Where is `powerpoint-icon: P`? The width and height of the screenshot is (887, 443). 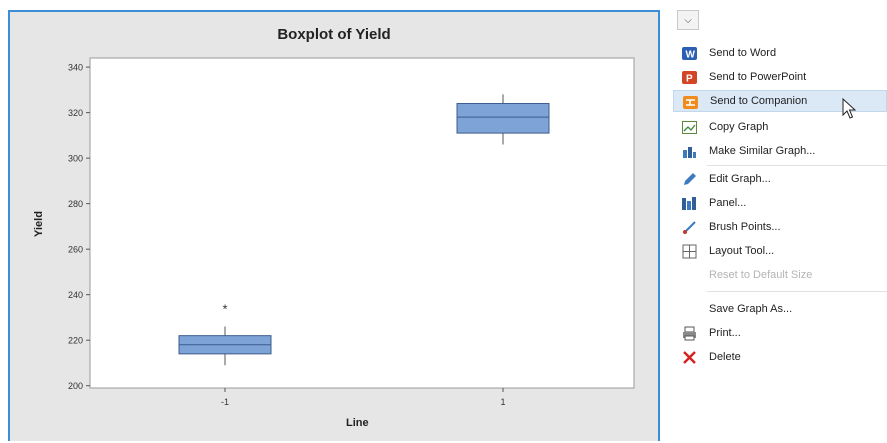 powerpoint-icon: P is located at coordinates (689, 77).